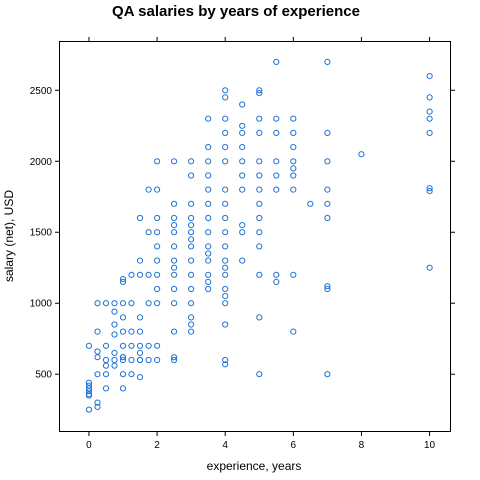  What do you see at coordinates (157, 445) in the screenshot?
I see `x-tick-label: 2` at bounding box center [157, 445].